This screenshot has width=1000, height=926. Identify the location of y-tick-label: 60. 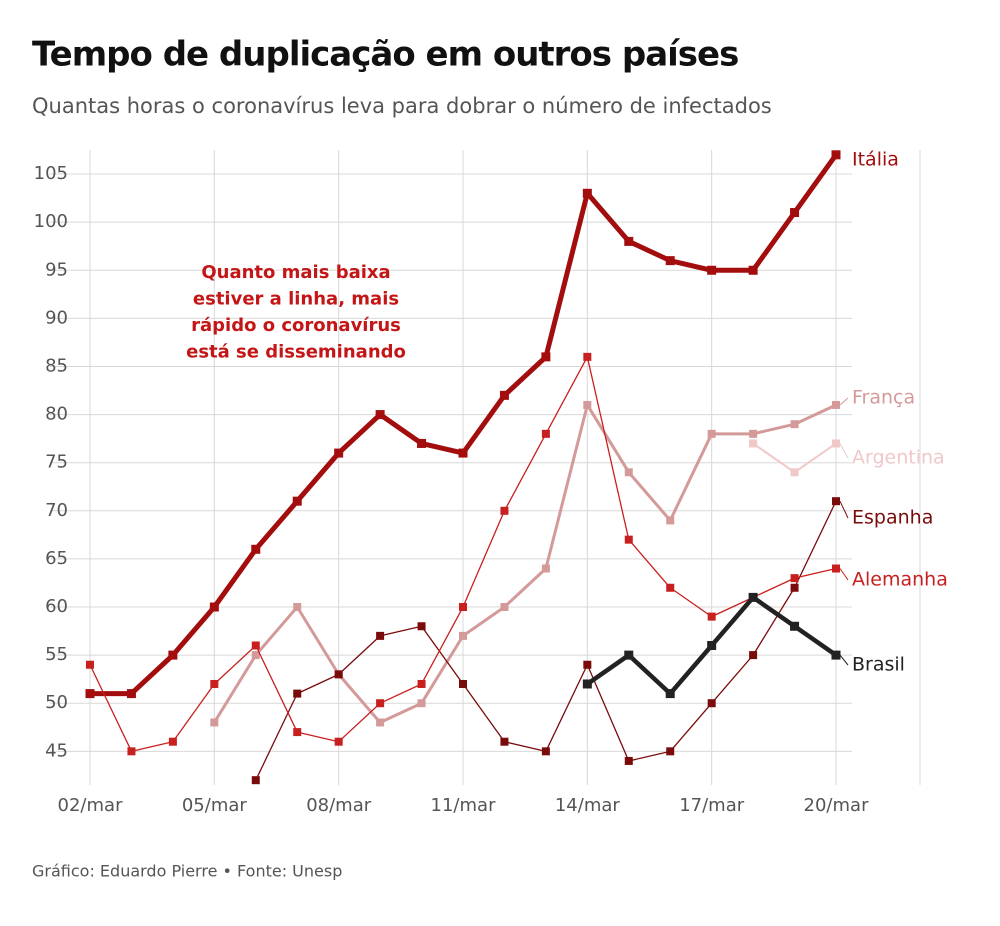
(56, 606).